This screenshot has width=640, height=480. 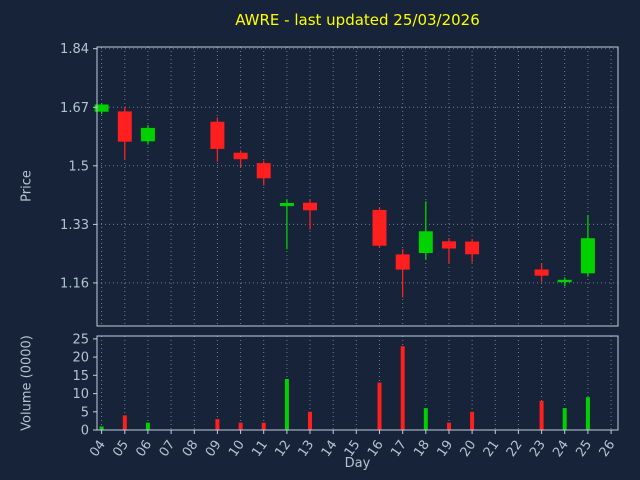 What do you see at coordinates (85, 431) in the screenshot?
I see `volume-ytick-label: 0` at bounding box center [85, 431].